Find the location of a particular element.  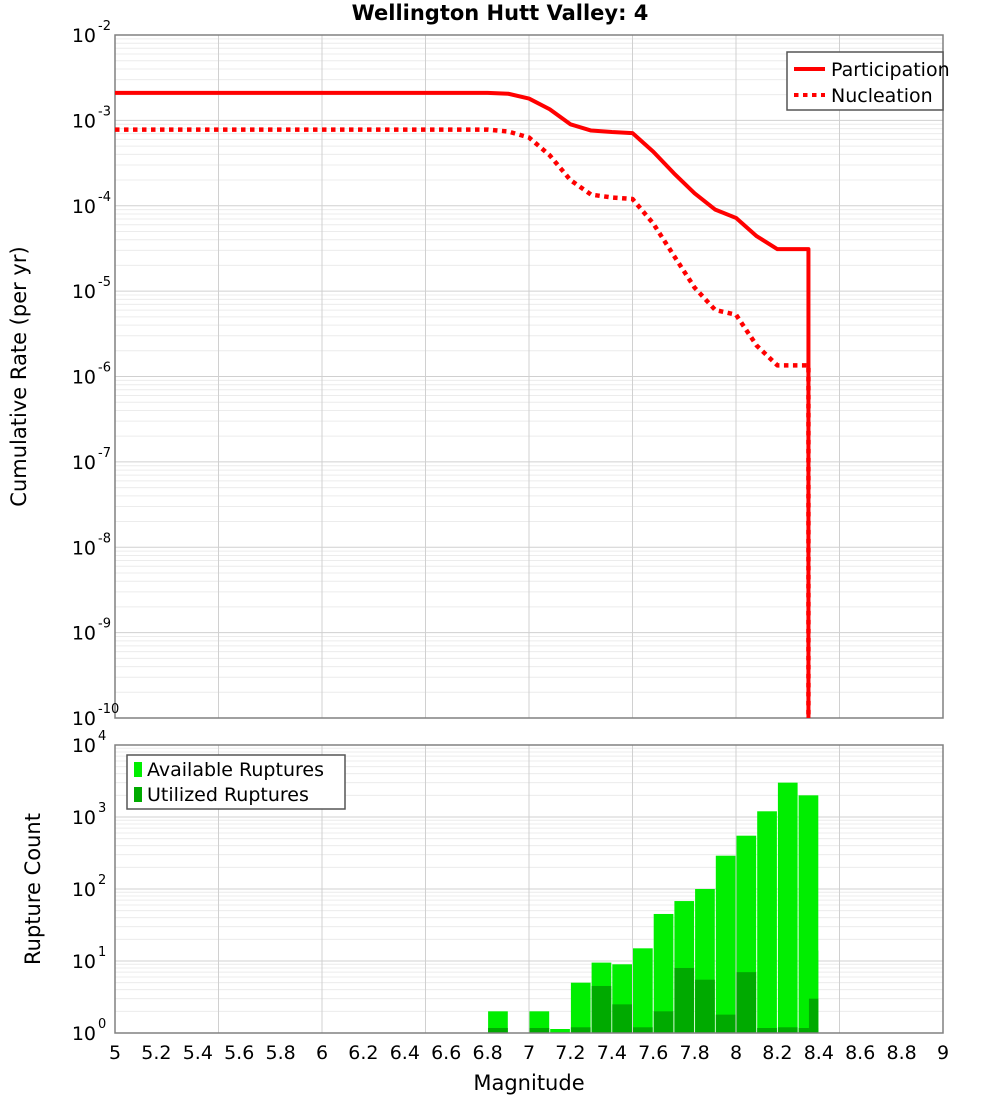

x-tick-label: 6.4 is located at coordinates (405, 1053).